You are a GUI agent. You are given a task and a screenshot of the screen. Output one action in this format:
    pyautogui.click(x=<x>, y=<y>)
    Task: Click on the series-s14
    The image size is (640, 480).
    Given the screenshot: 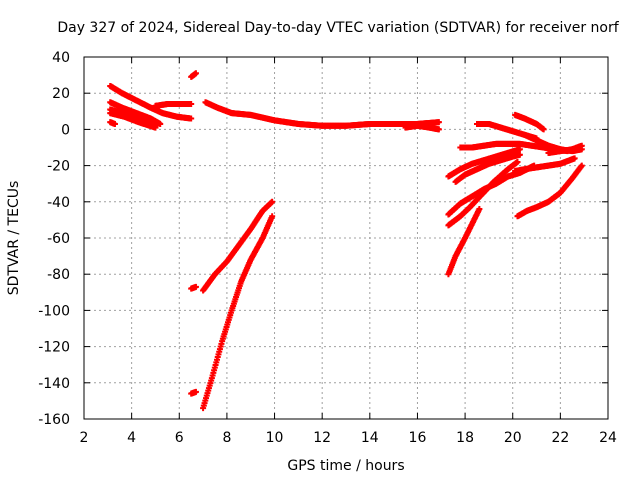 What is the action you would take?
    pyautogui.click(x=464, y=242)
    